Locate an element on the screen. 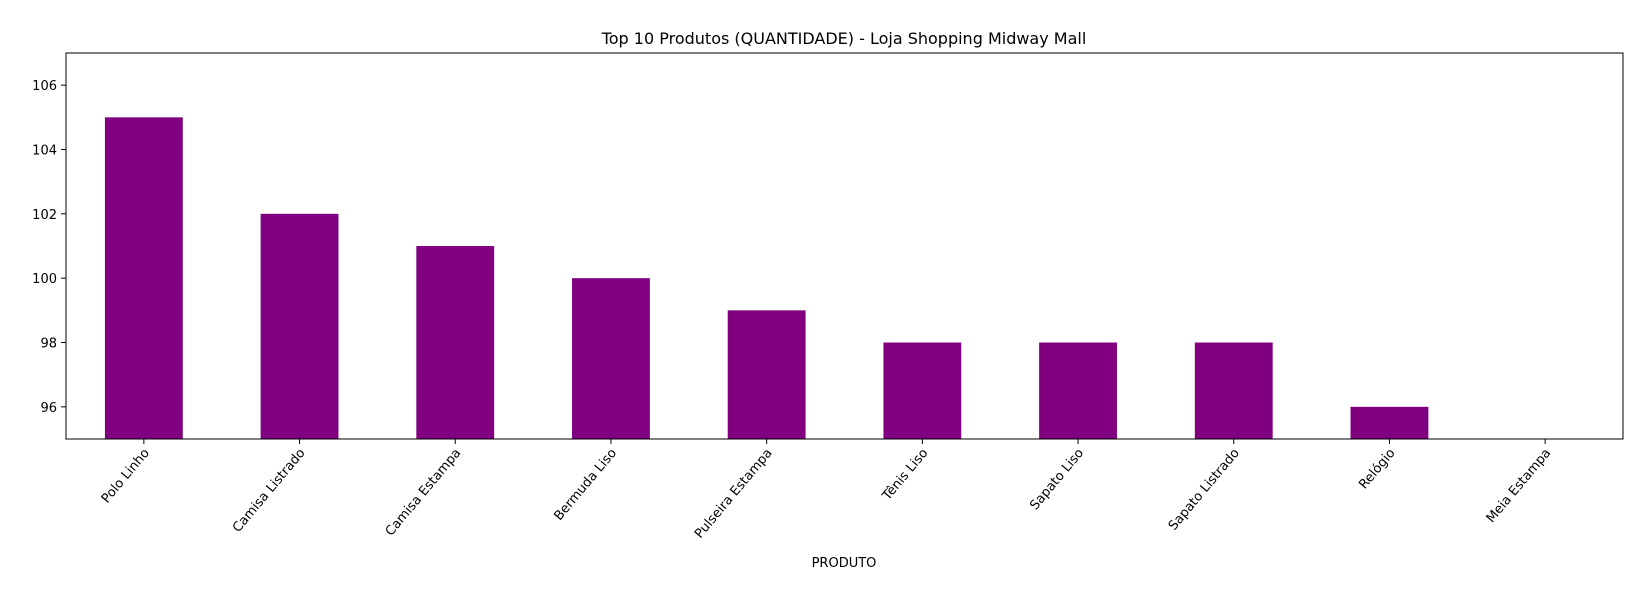 The height and width of the screenshot is (597, 1646). y-tick-label-2: 100 is located at coordinates (44, 279).